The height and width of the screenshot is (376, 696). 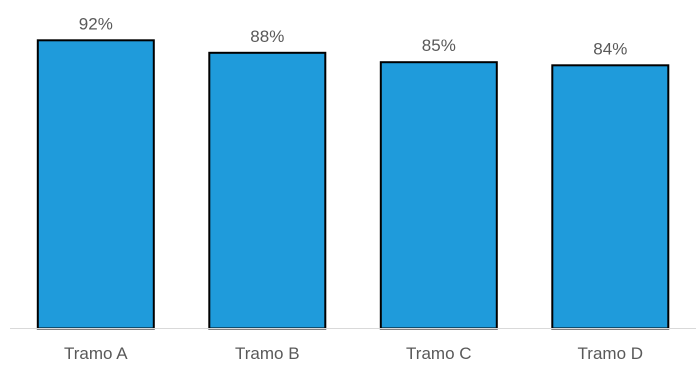 I want to click on category-label: Tramo B, so click(x=267, y=353).